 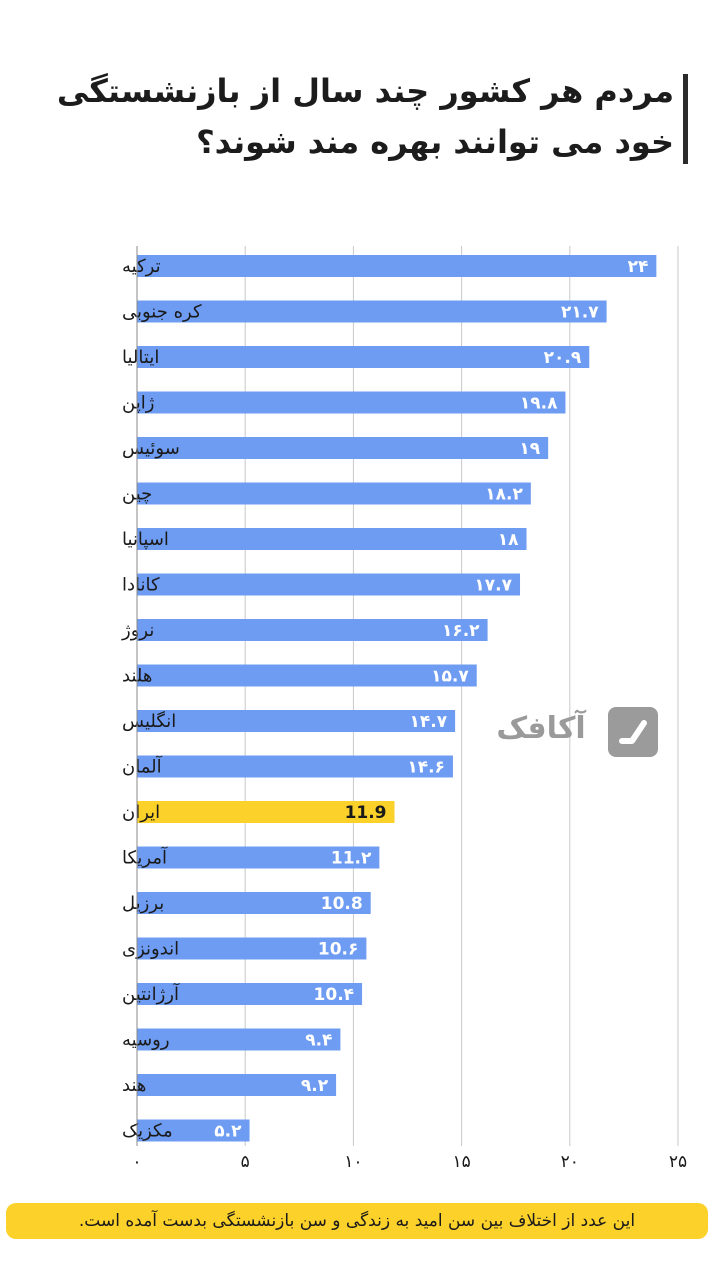 I want to click on x-tick-label: ۰, so click(x=136, y=1162).